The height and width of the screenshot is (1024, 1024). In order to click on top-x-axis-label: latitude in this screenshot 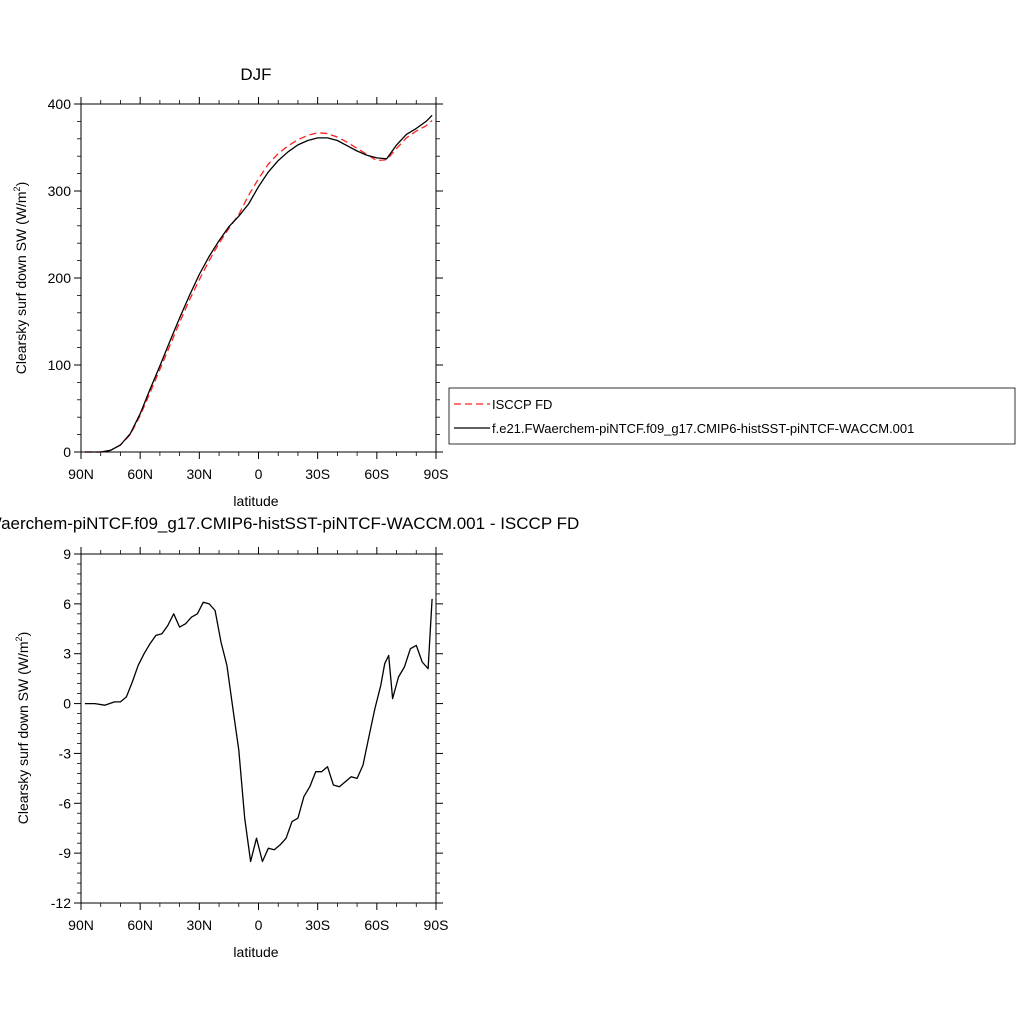, I will do `click(255, 501)`.